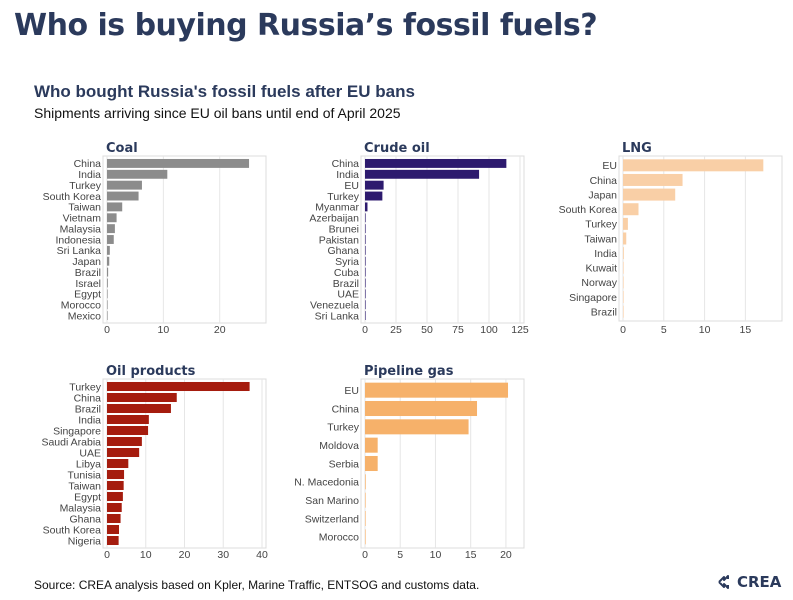 Image resolution: width=793 pixels, height=600 pixels. What do you see at coordinates (339, 446) in the screenshot?
I see `pipeline-gas-category-label: Moldova` at bounding box center [339, 446].